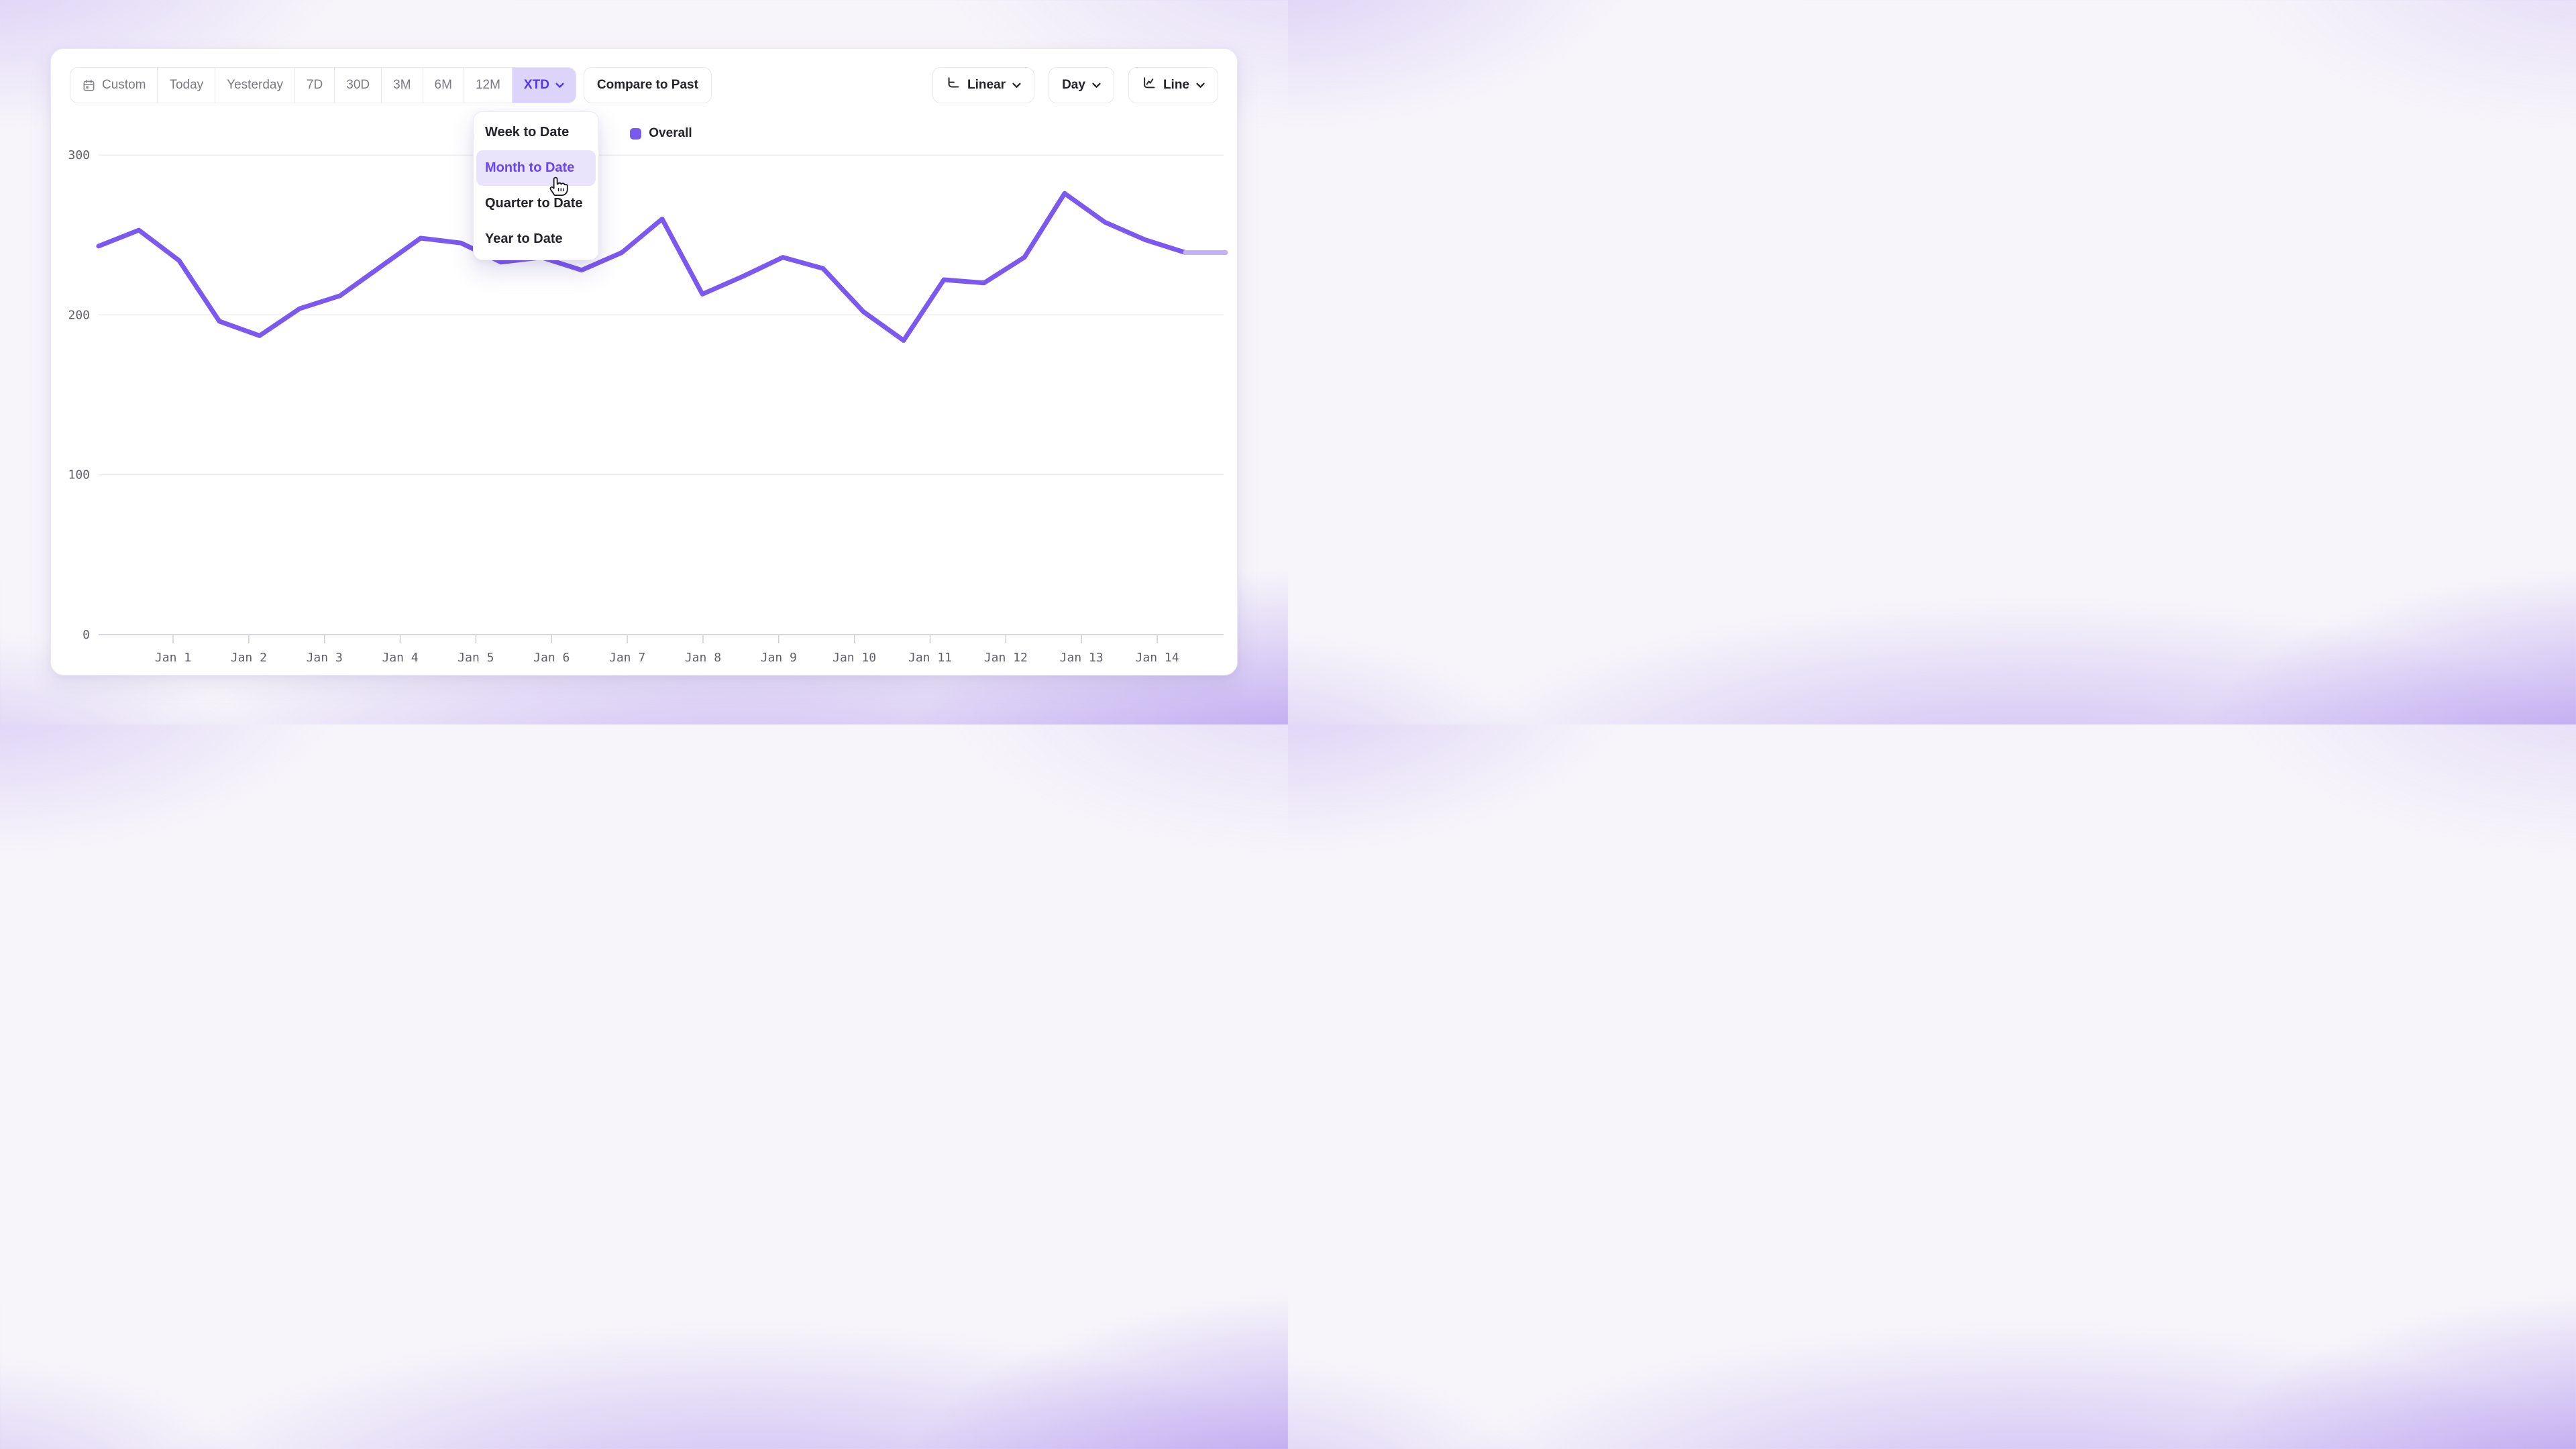 The height and width of the screenshot is (1449, 2576). I want to click on legend: Overall, so click(661, 133).